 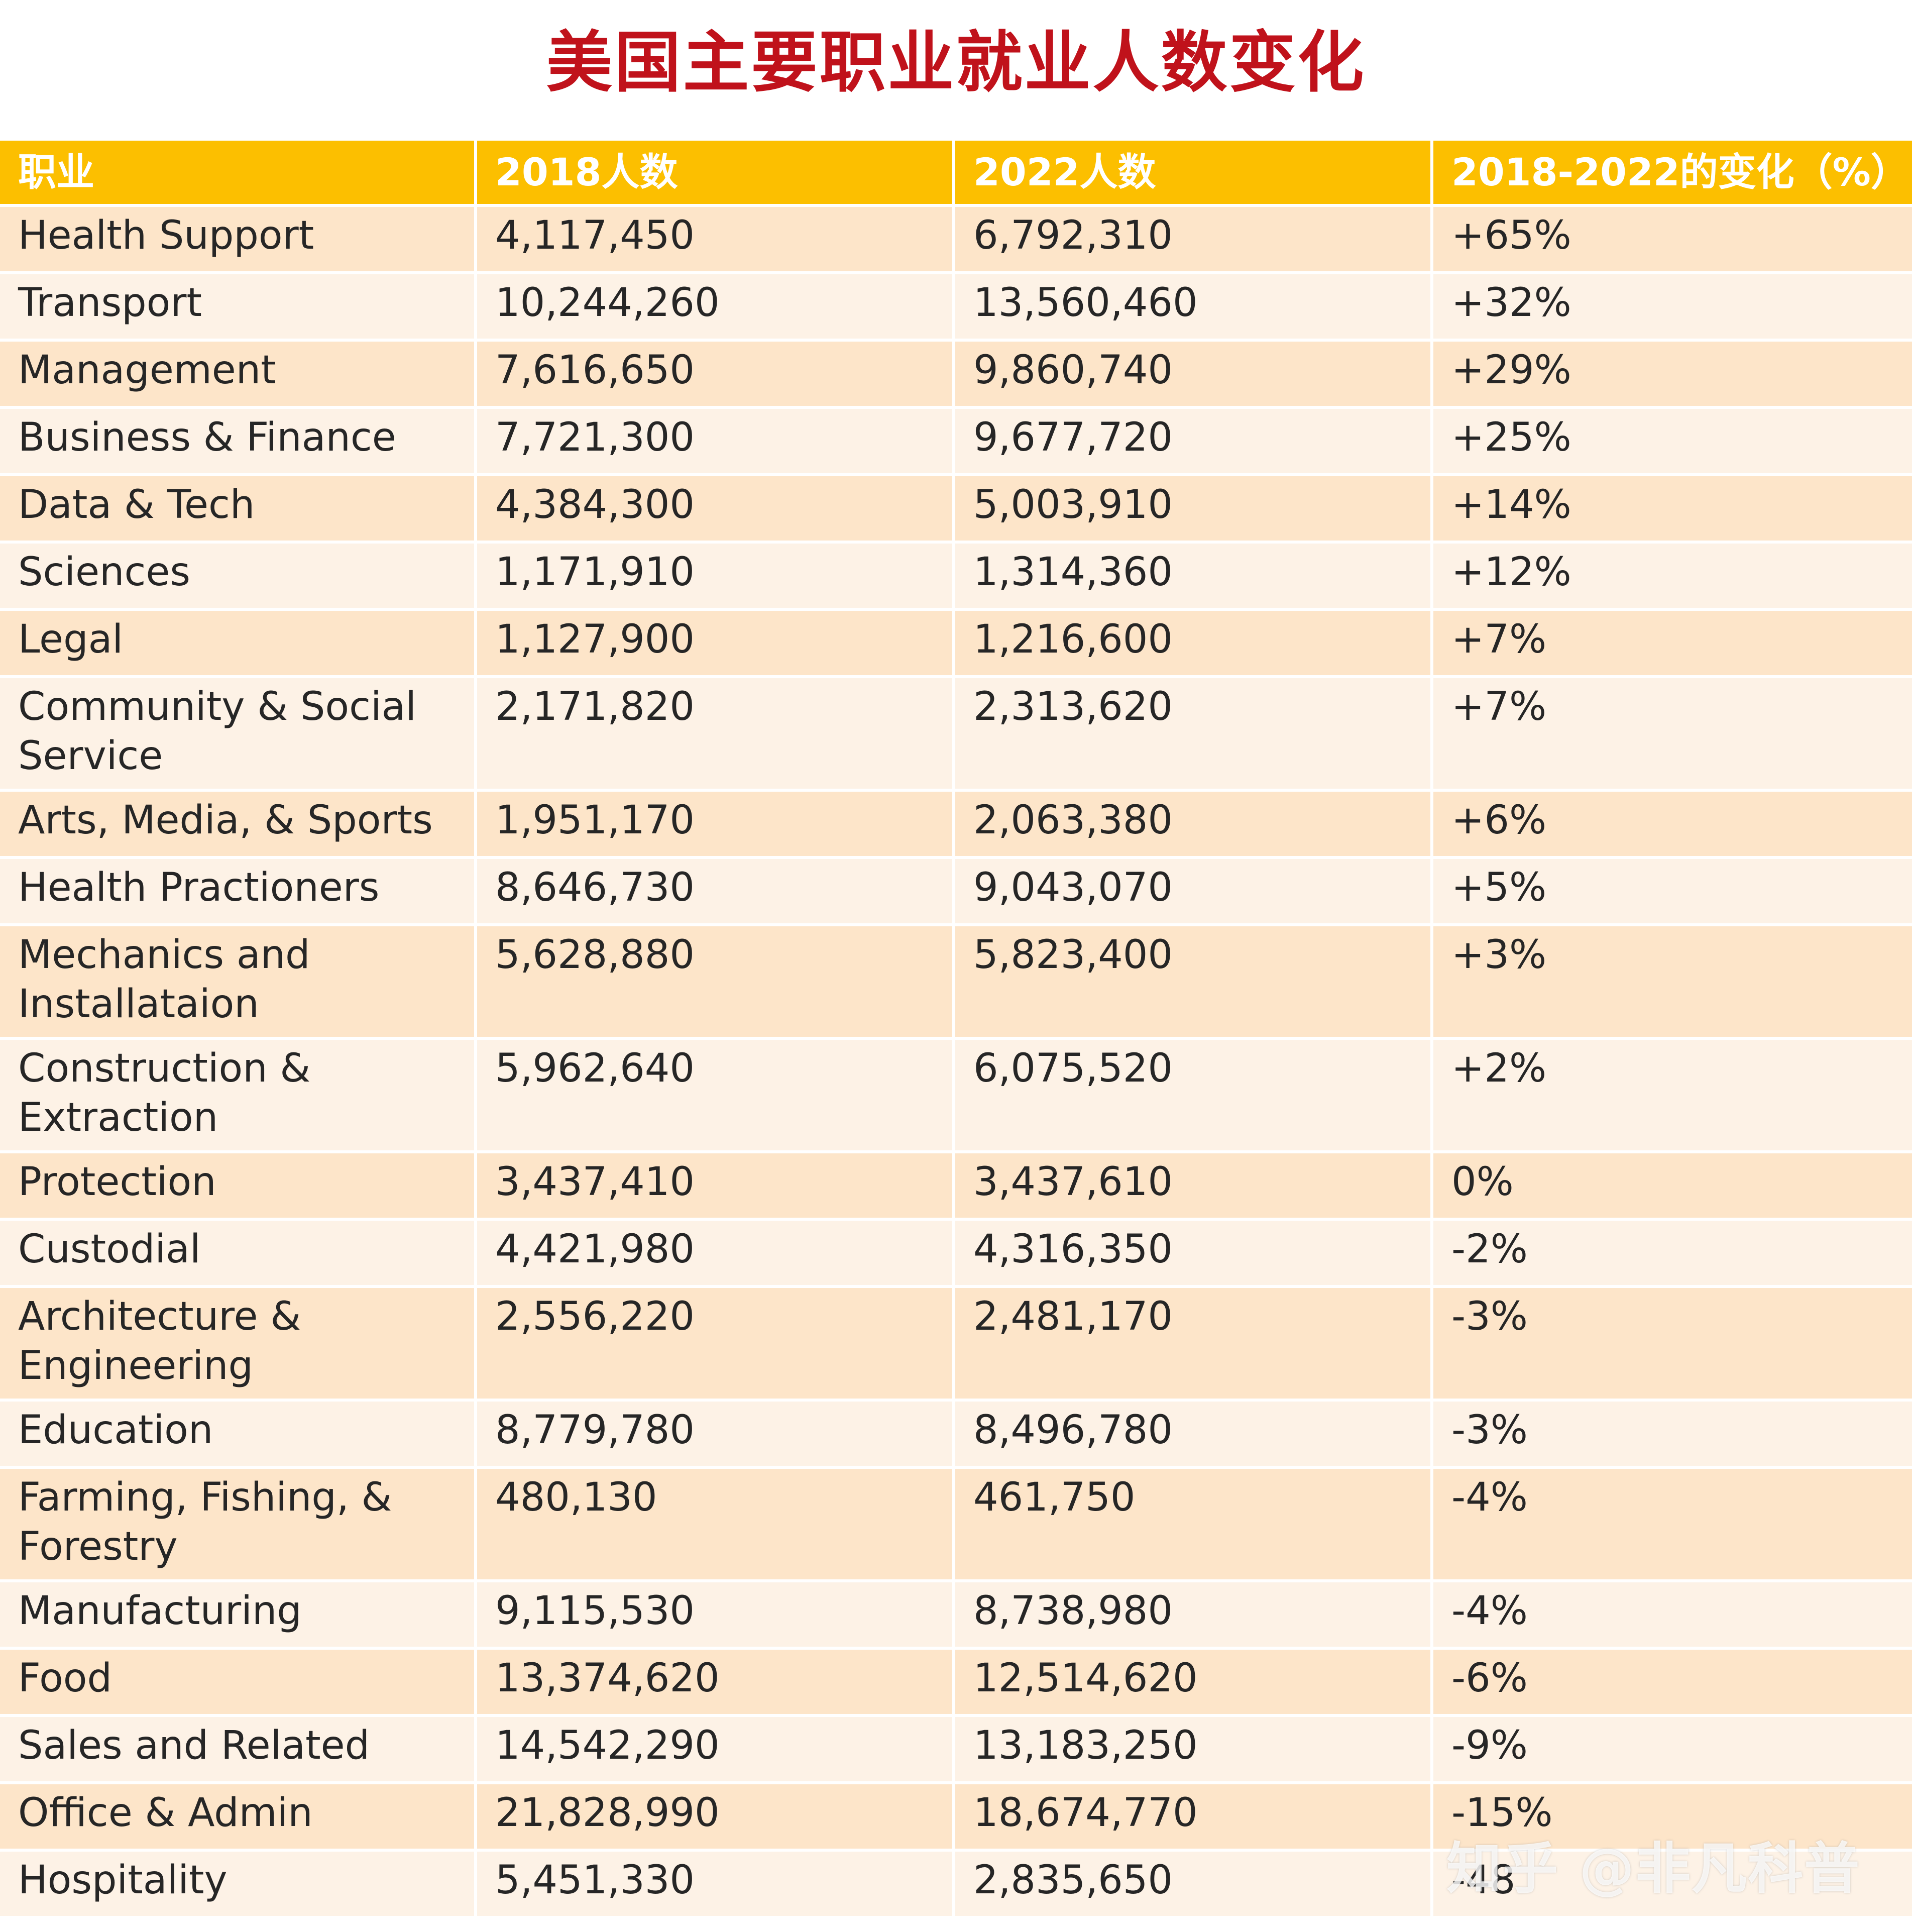 What do you see at coordinates (716, 1816) in the screenshot?
I see `cell-2018: 21,828,990` at bounding box center [716, 1816].